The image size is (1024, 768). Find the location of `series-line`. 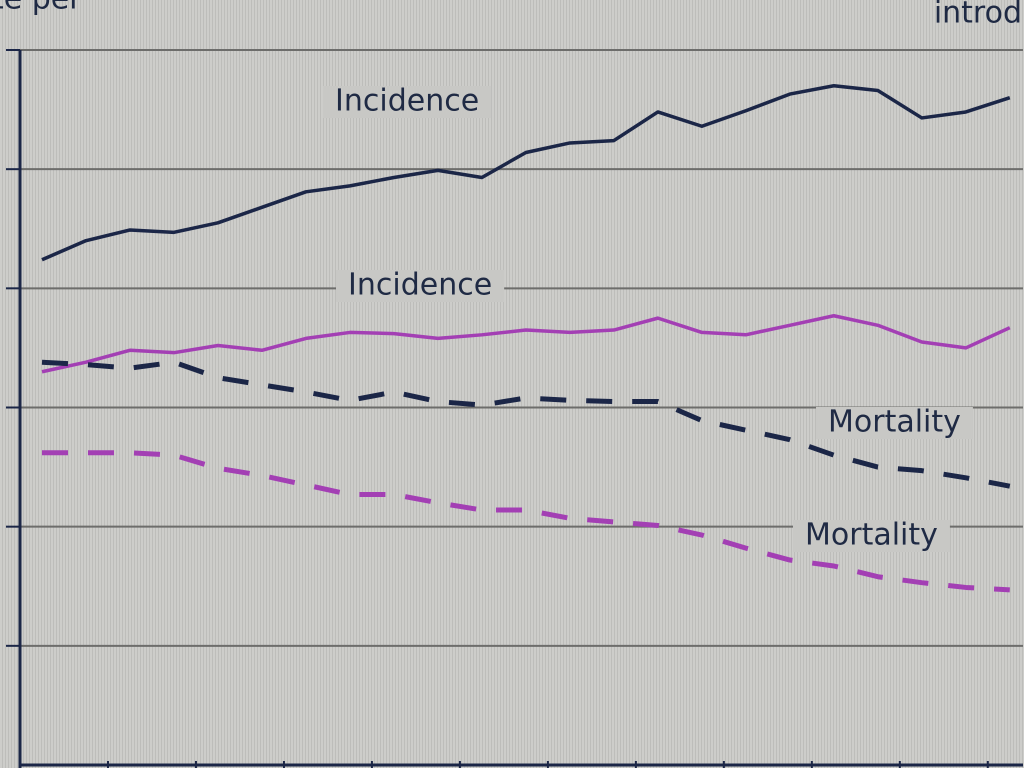

series-line is located at coordinates (526, 343).